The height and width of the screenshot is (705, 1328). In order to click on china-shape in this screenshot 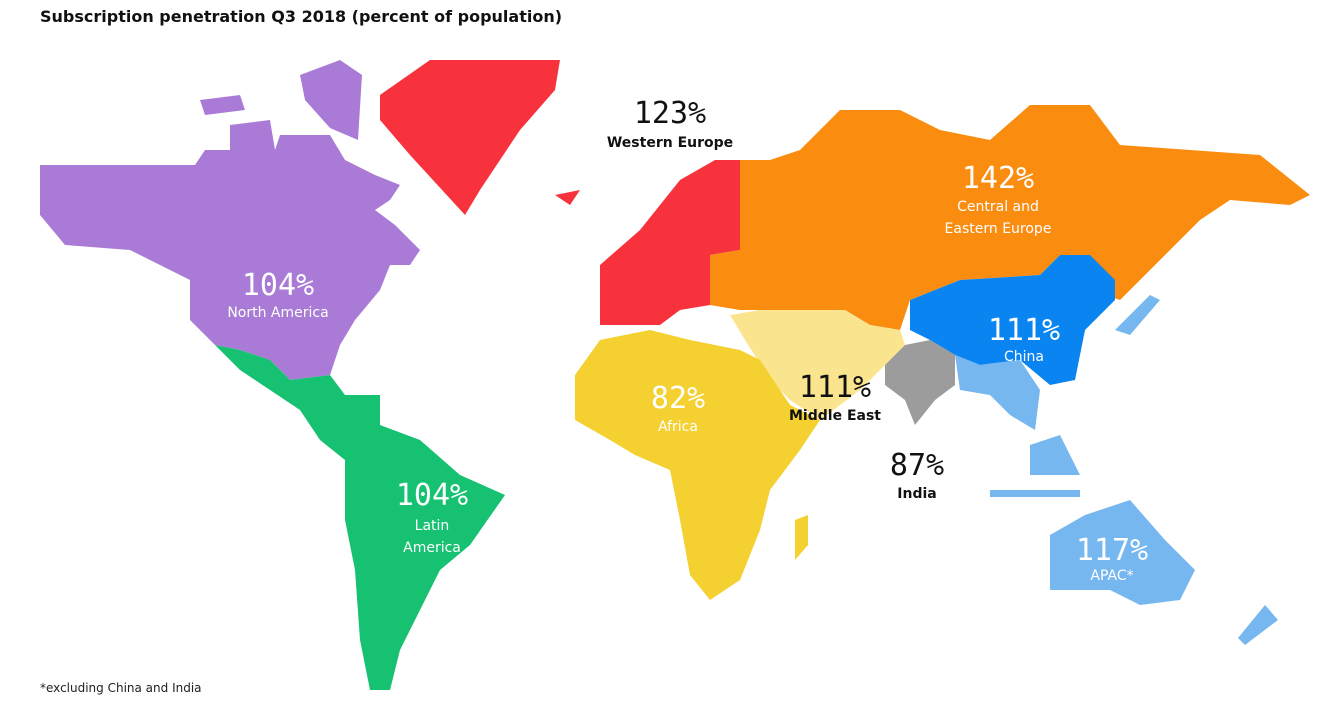, I will do `click(1012, 320)`.